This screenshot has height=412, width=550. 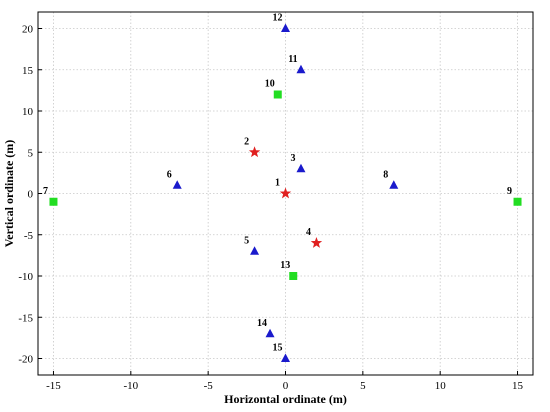 I want to click on point-label: 6, so click(x=169, y=174).